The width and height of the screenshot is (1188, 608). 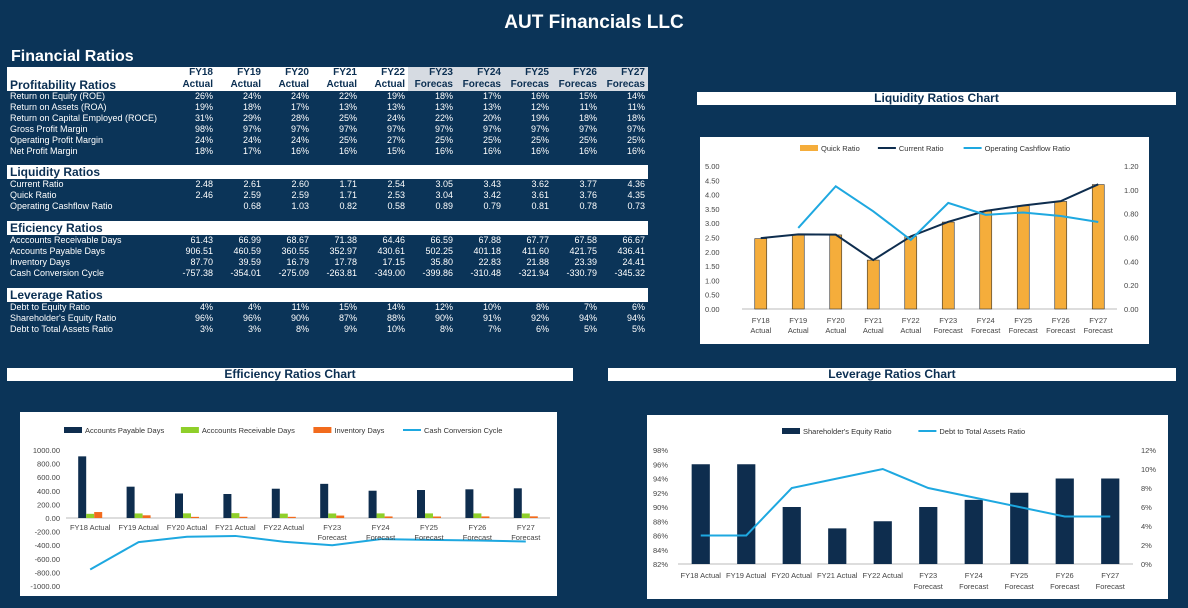 What do you see at coordinates (847, 431) in the screenshot?
I see `legend-label: Shareholder's Equity Ratio` at bounding box center [847, 431].